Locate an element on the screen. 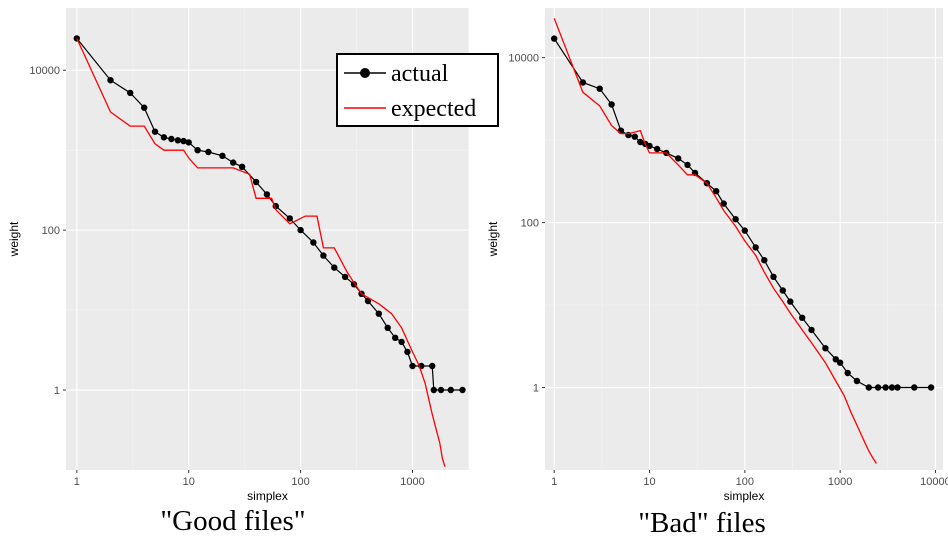 This screenshot has height=542, width=948. legend-box is located at coordinates (417, 90).